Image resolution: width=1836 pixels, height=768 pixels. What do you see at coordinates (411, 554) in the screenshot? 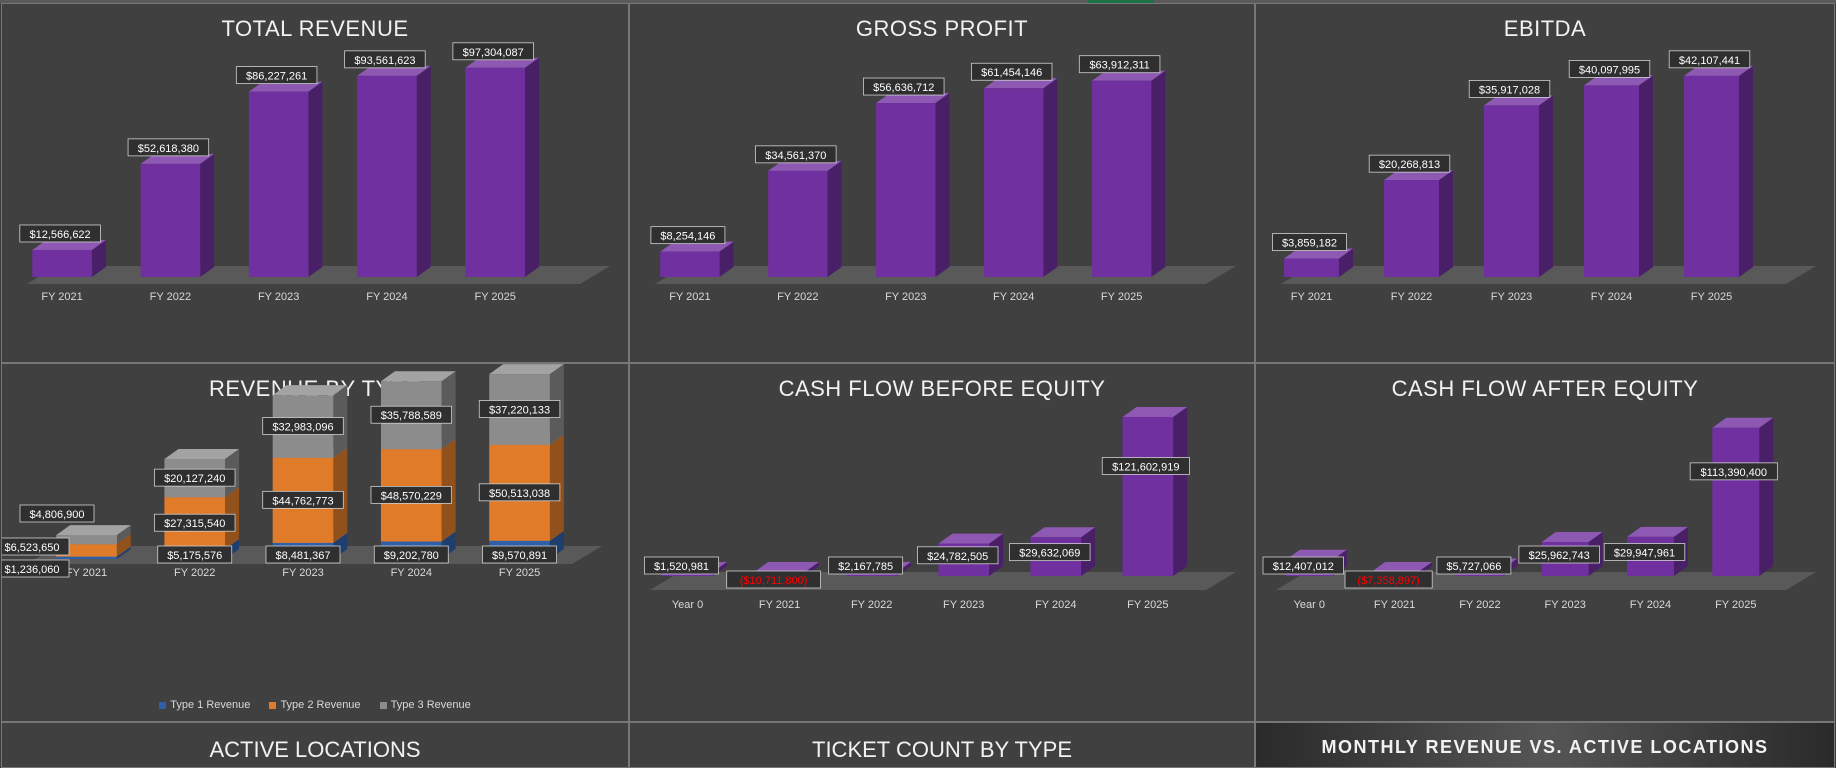
I see `data-label: $9,202,780` at bounding box center [411, 554].